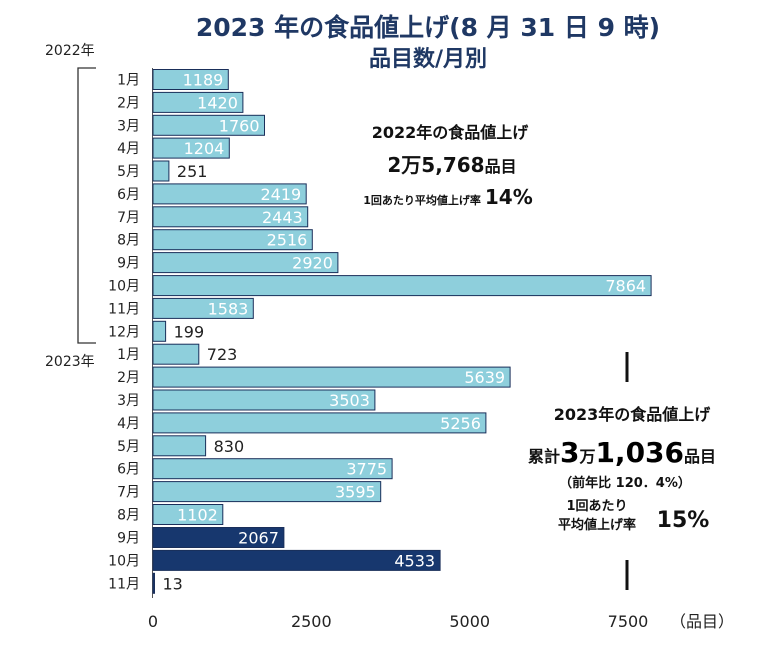 Image resolution: width=759 pixels, height=651 pixels. Describe the element at coordinates (287, 240) in the screenshot. I see `data-label: 2516` at that location.